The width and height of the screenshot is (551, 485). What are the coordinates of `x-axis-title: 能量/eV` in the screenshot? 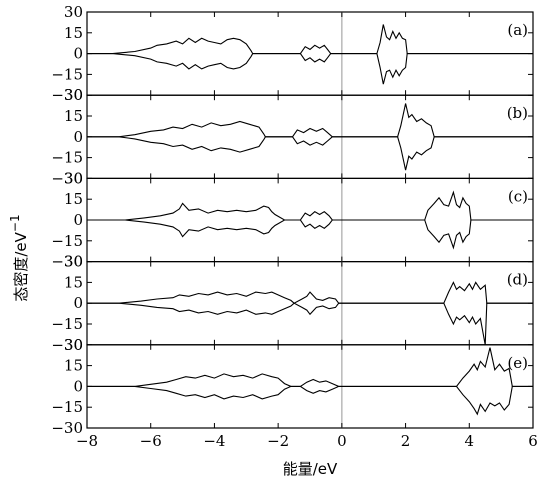 It's located at (310, 469).